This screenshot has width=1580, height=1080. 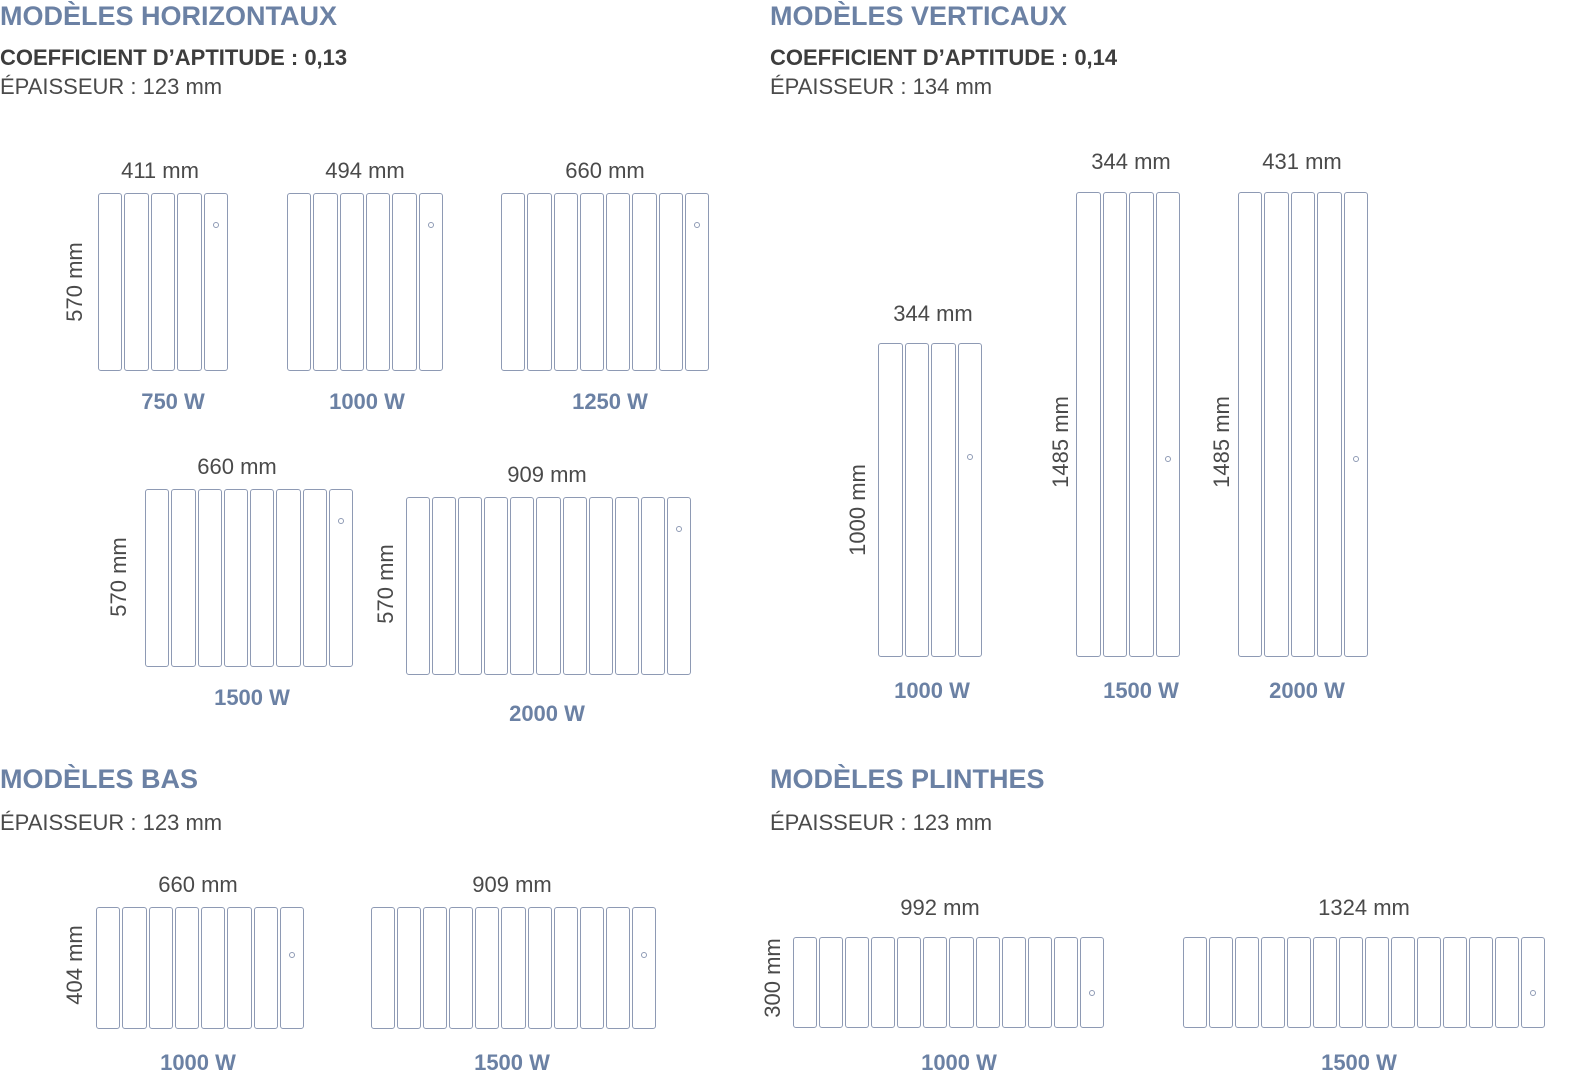 What do you see at coordinates (547, 713) in the screenshot?
I see `power-label: 2000 W` at bounding box center [547, 713].